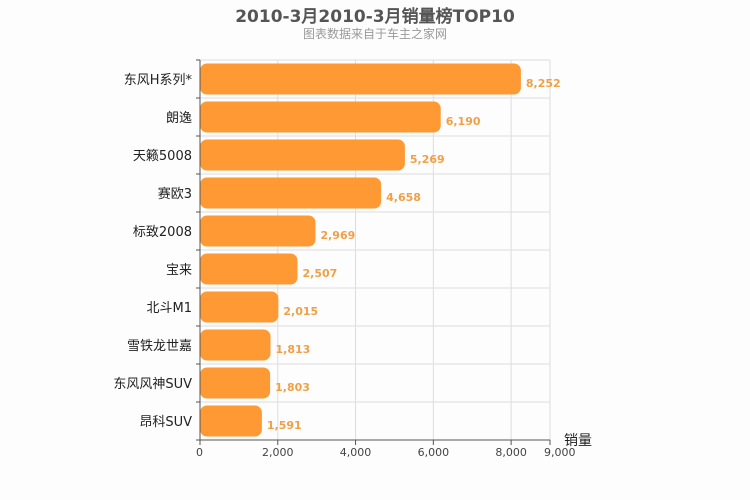 The image size is (750, 500). Describe the element at coordinates (162, 232) in the screenshot. I see `category-label: 标致2008` at that location.